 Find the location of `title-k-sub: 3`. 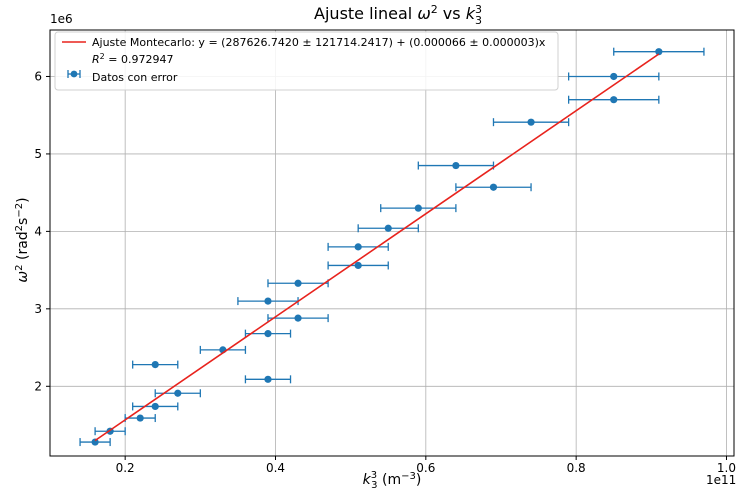

title-k-sub: 3 is located at coordinates (478, 20).